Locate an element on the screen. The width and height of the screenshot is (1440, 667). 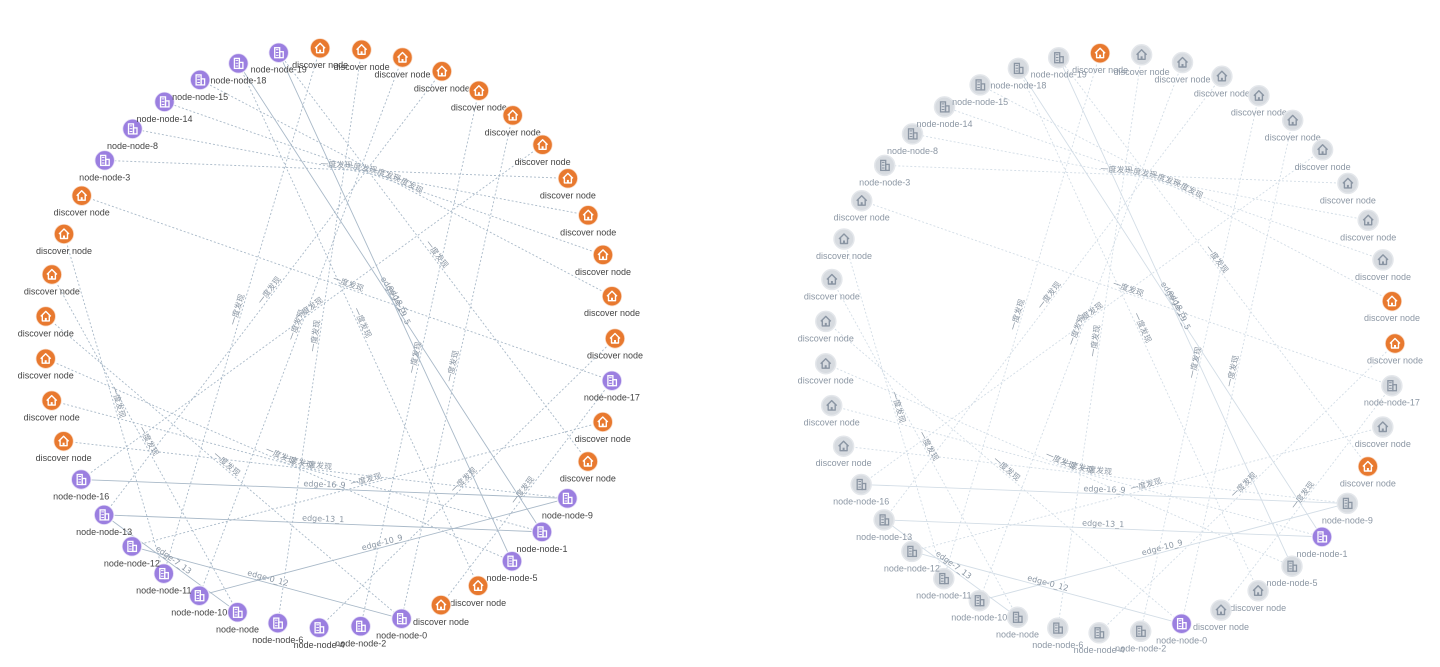
graph-node: node-node-17 is located at coordinates (1392, 391).